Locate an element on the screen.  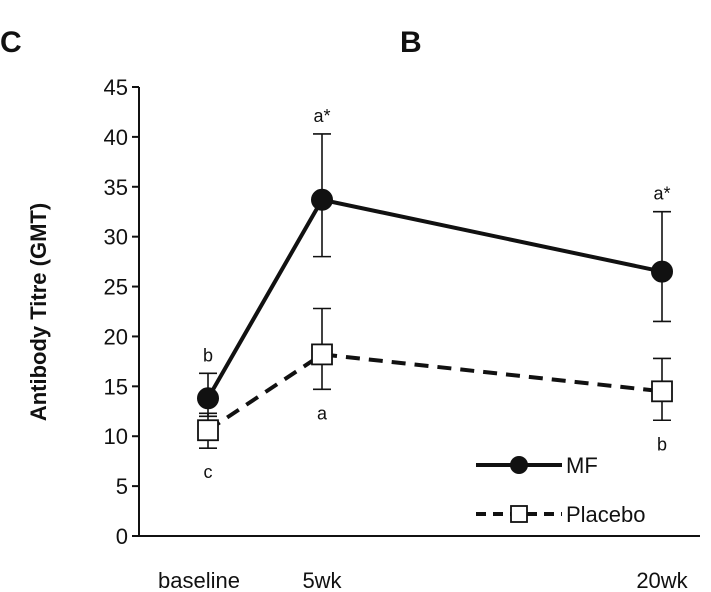
y-tick-label: 10 is located at coordinates (116, 436).